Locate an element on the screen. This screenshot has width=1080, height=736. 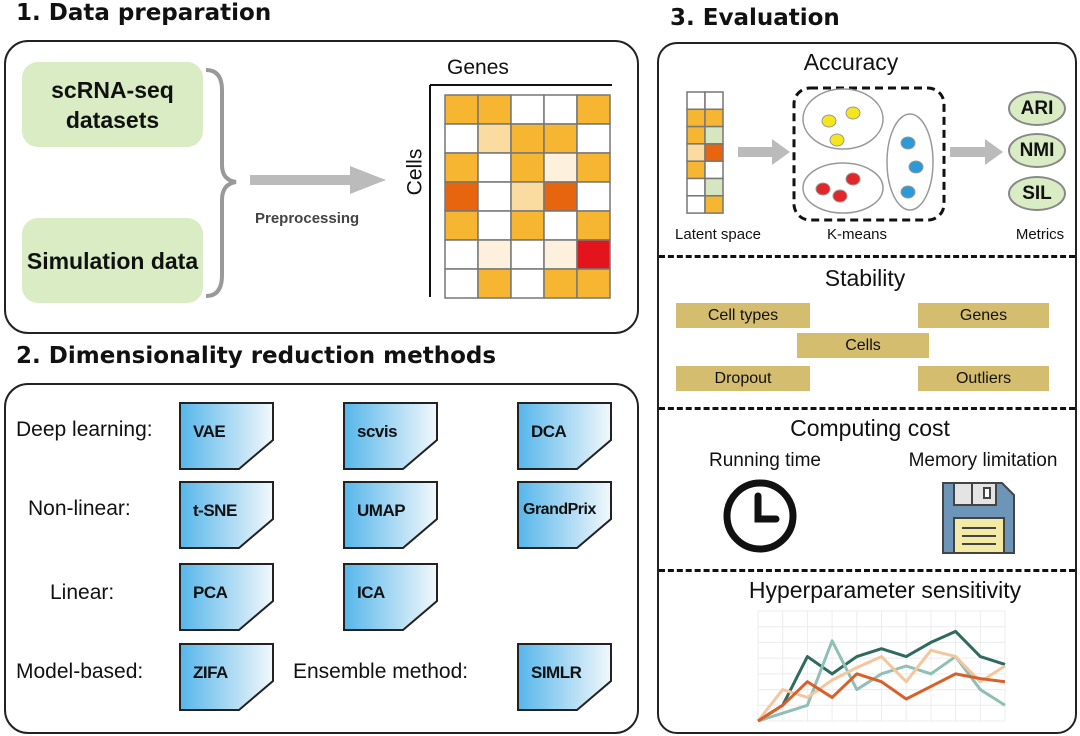
section2-title: 2. Dimensionality reduction methods is located at coordinates (256, 356).